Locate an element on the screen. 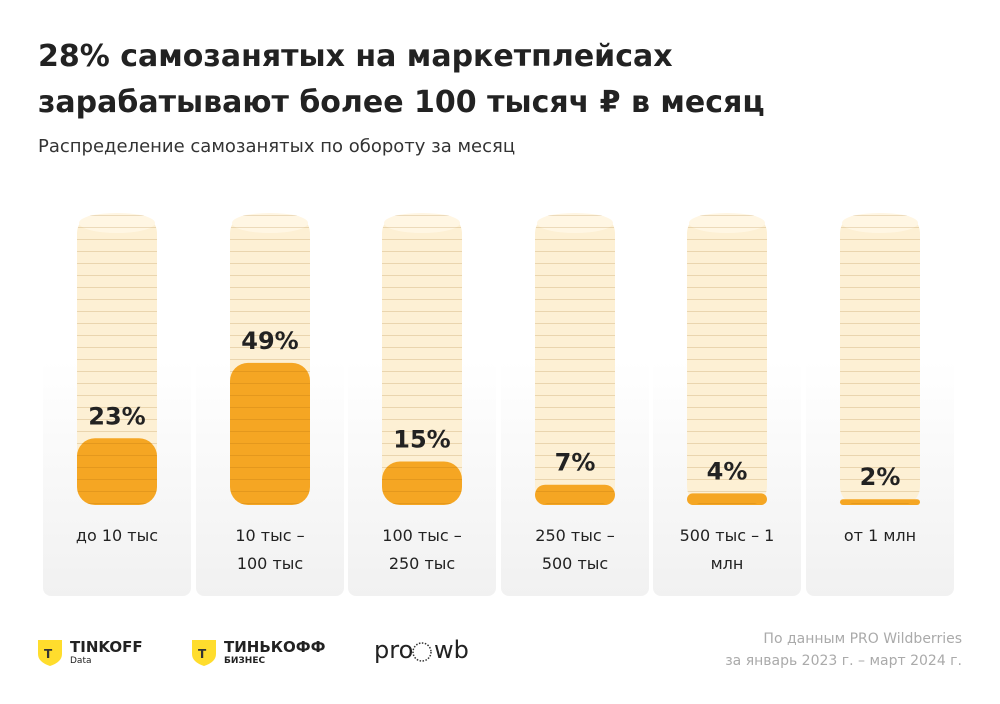 This screenshot has height=704, width=1000. value-label: 4% is located at coordinates (727, 471).